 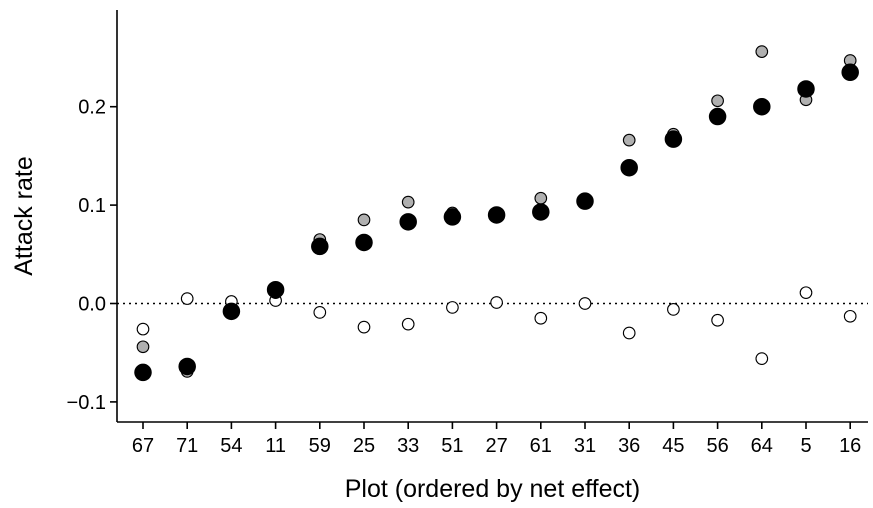 What do you see at coordinates (717, 446) in the screenshot?
I see `x-tick-label: 56` at bounding box center [717, 446].